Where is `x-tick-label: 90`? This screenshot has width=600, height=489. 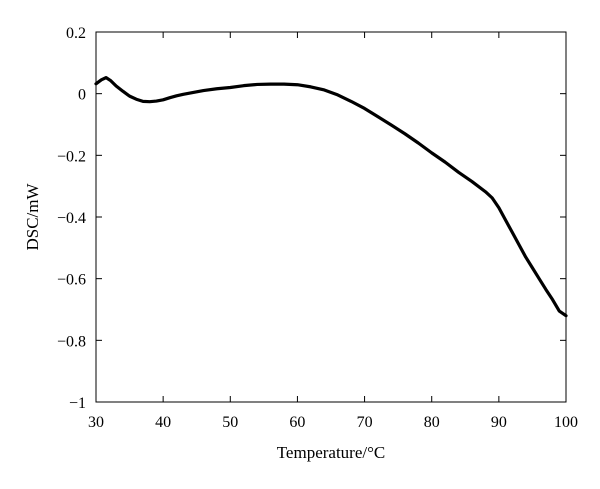
x-tick-label: 90 is located at coordinates (499, 422).